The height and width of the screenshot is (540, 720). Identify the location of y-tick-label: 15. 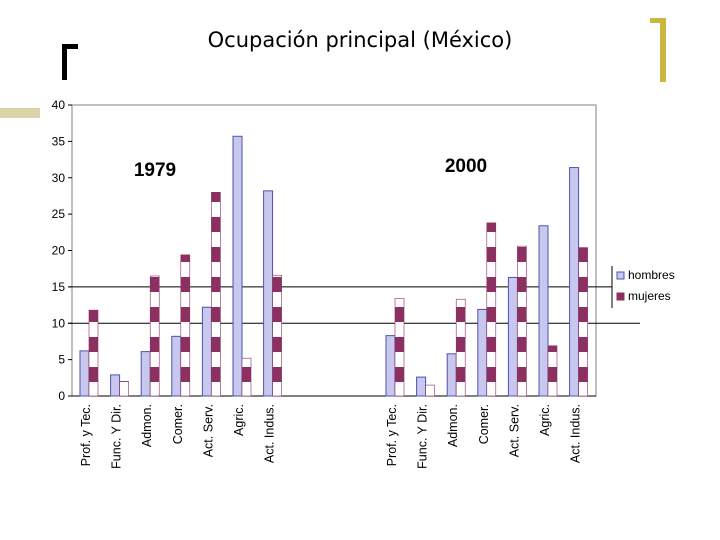
(59, 287).